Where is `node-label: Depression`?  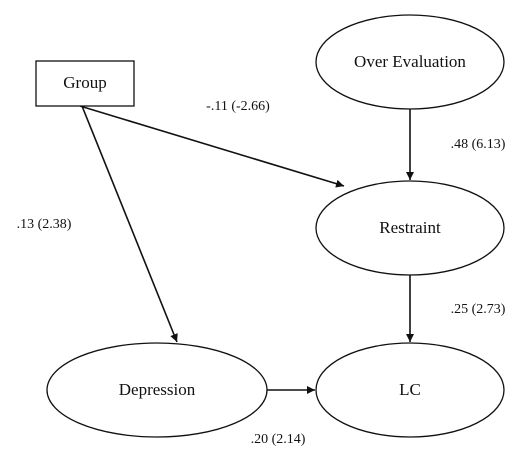 node-label: Depression is located at coordinates (157, 389).